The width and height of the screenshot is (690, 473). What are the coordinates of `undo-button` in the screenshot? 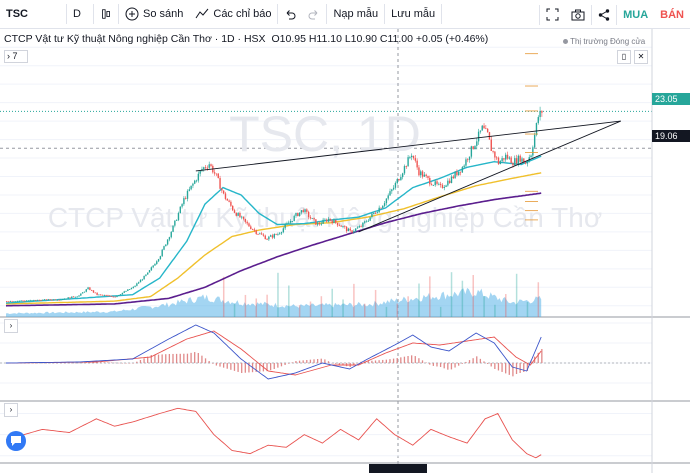 It's located at (290, 14).